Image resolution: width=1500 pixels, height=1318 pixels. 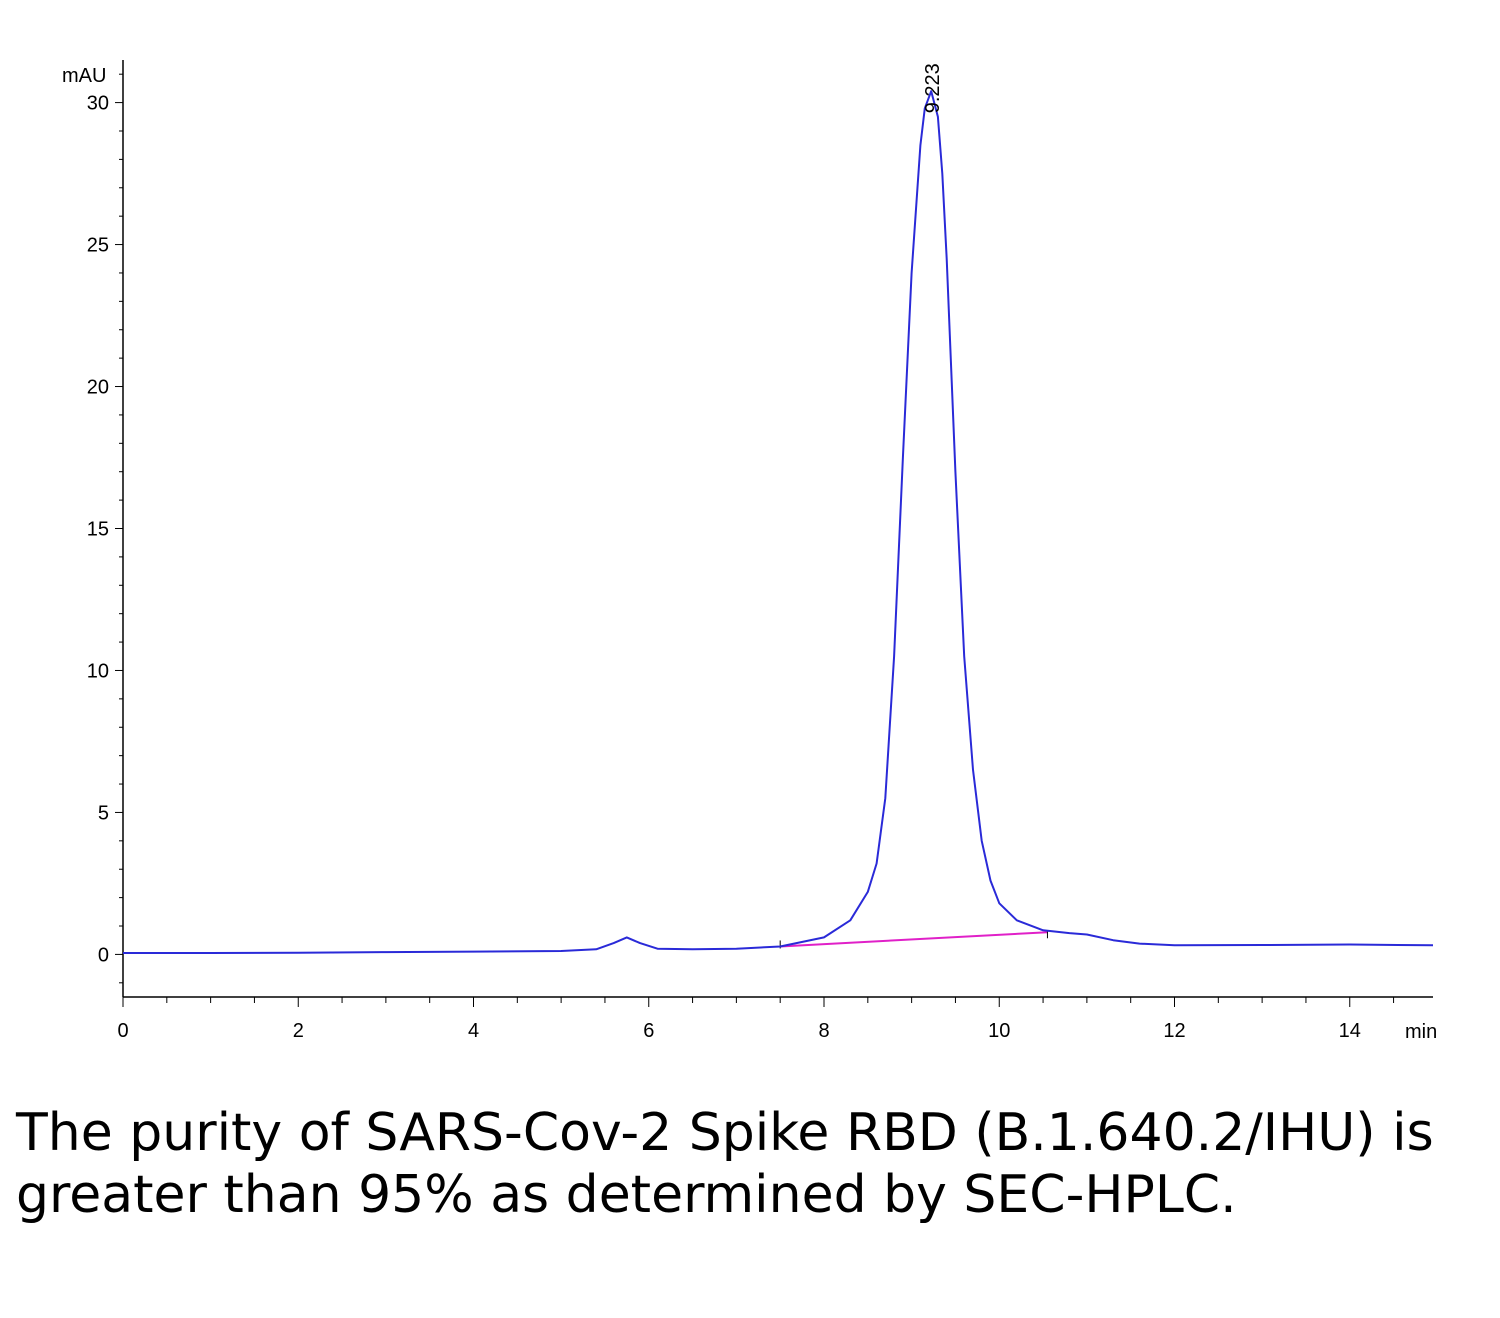 What do you see at coordinates (98, 671) in the screenshot?
I see `y-tick-label: 10` at bounding box center [98, 671].